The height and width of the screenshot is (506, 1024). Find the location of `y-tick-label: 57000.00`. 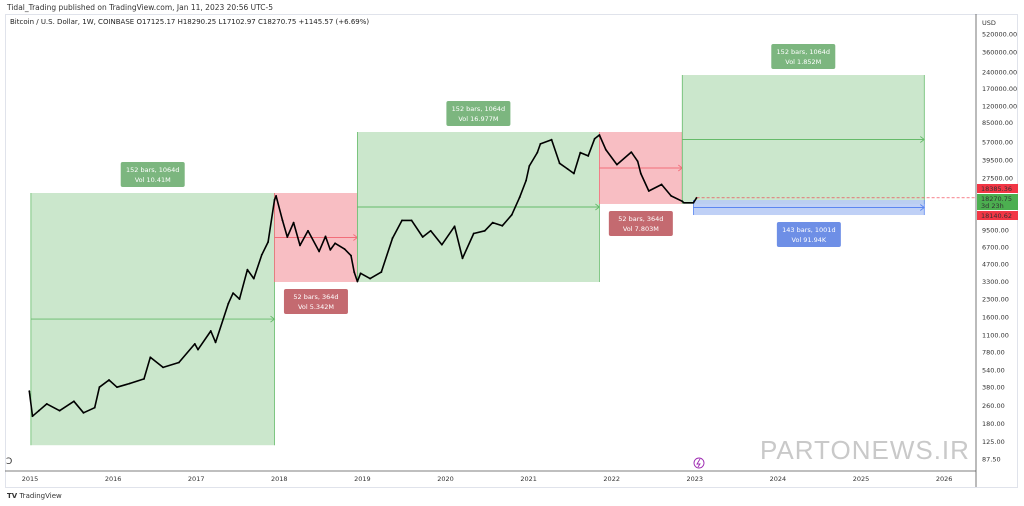

y-tick-label: 57000.00 is located at coordinates (997, 143).